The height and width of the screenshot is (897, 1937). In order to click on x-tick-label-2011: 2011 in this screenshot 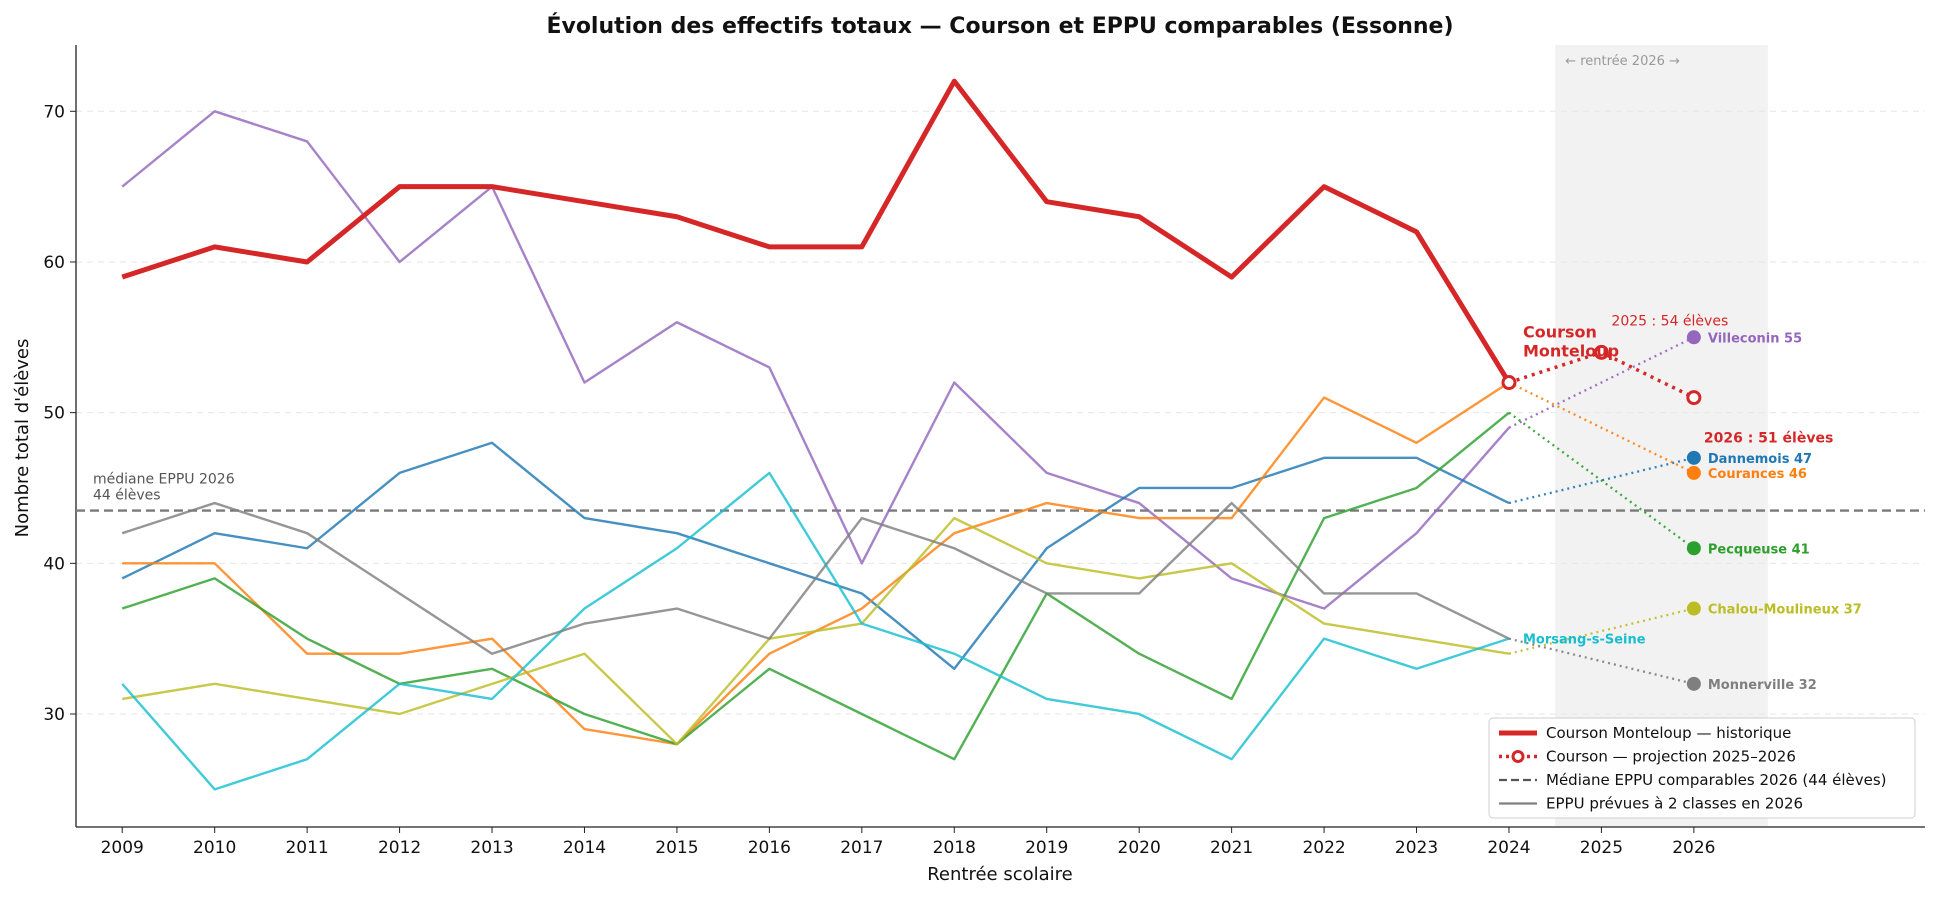, I will do `click(306, 848)`.